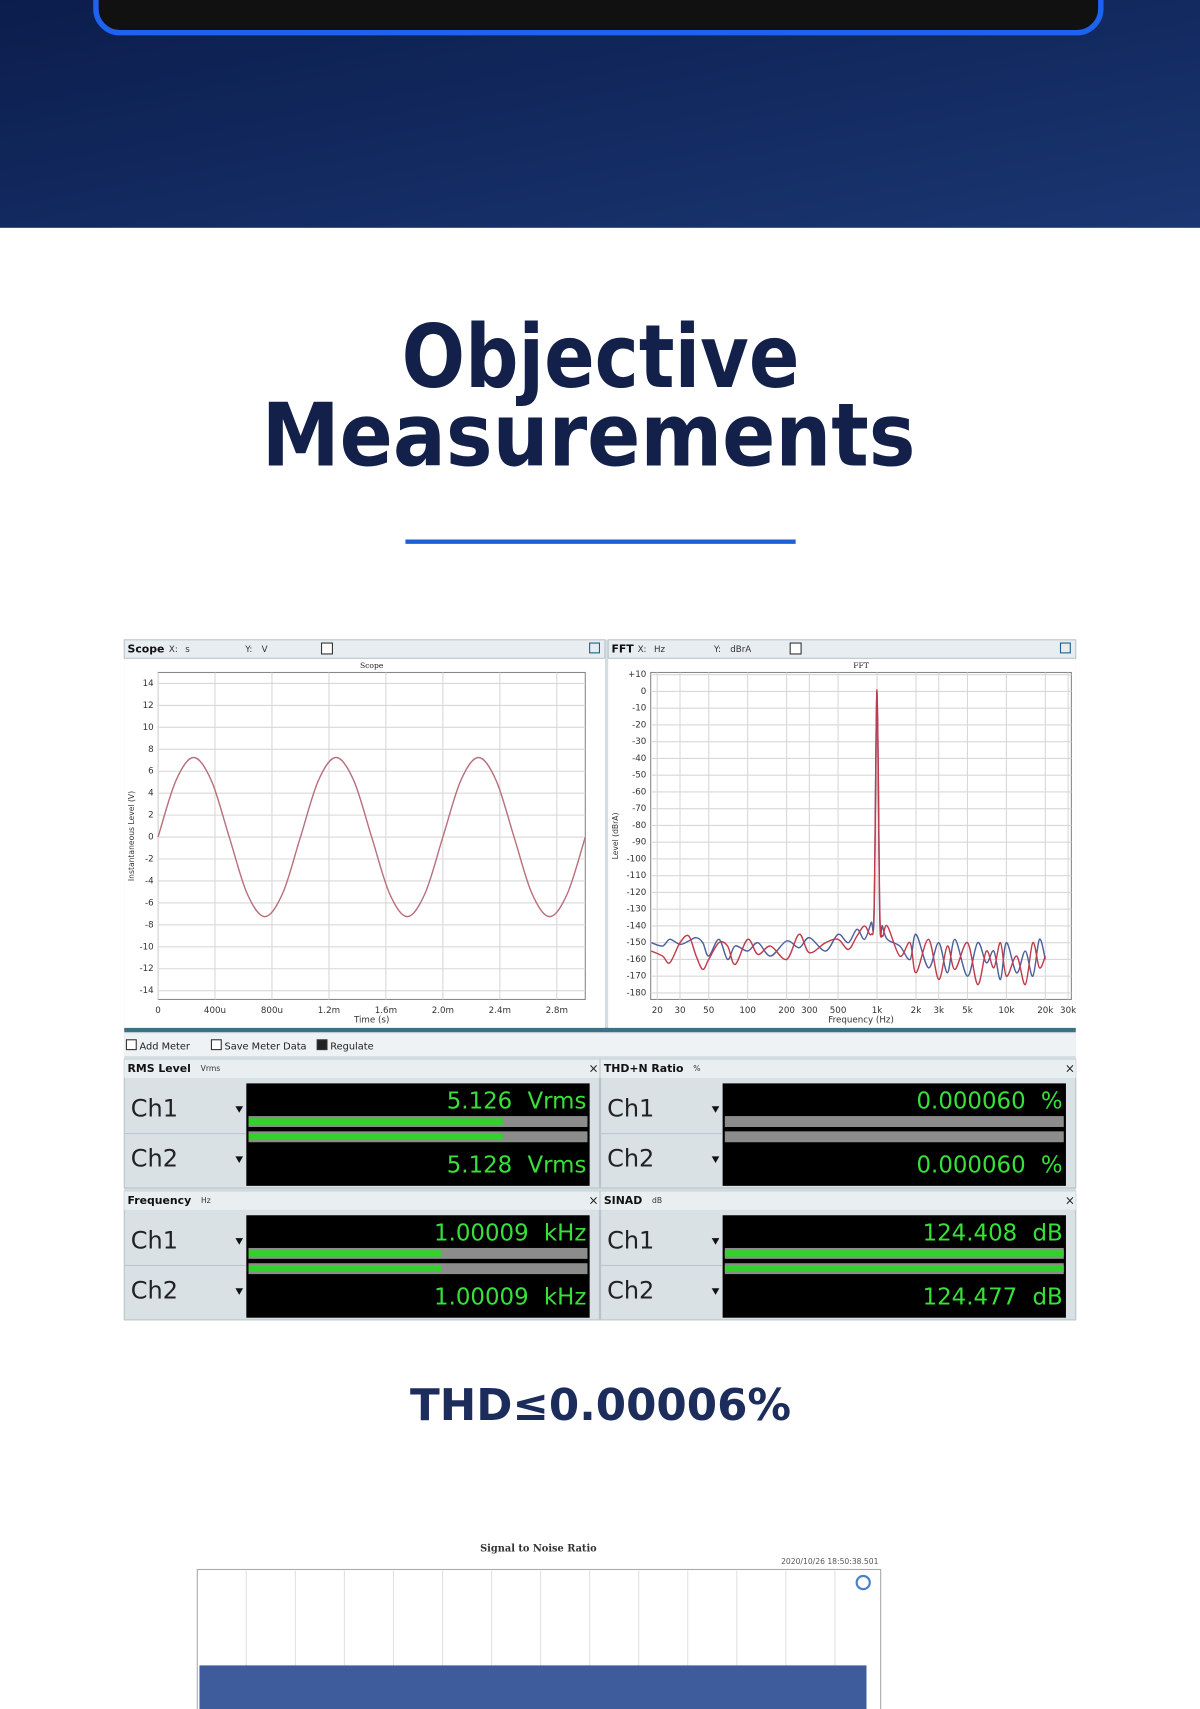  What do you see at coordinates (266, 1046) in the screenshot?
I see `toolbar-button: Save Meter Data` at bounding box center [266, 1046].